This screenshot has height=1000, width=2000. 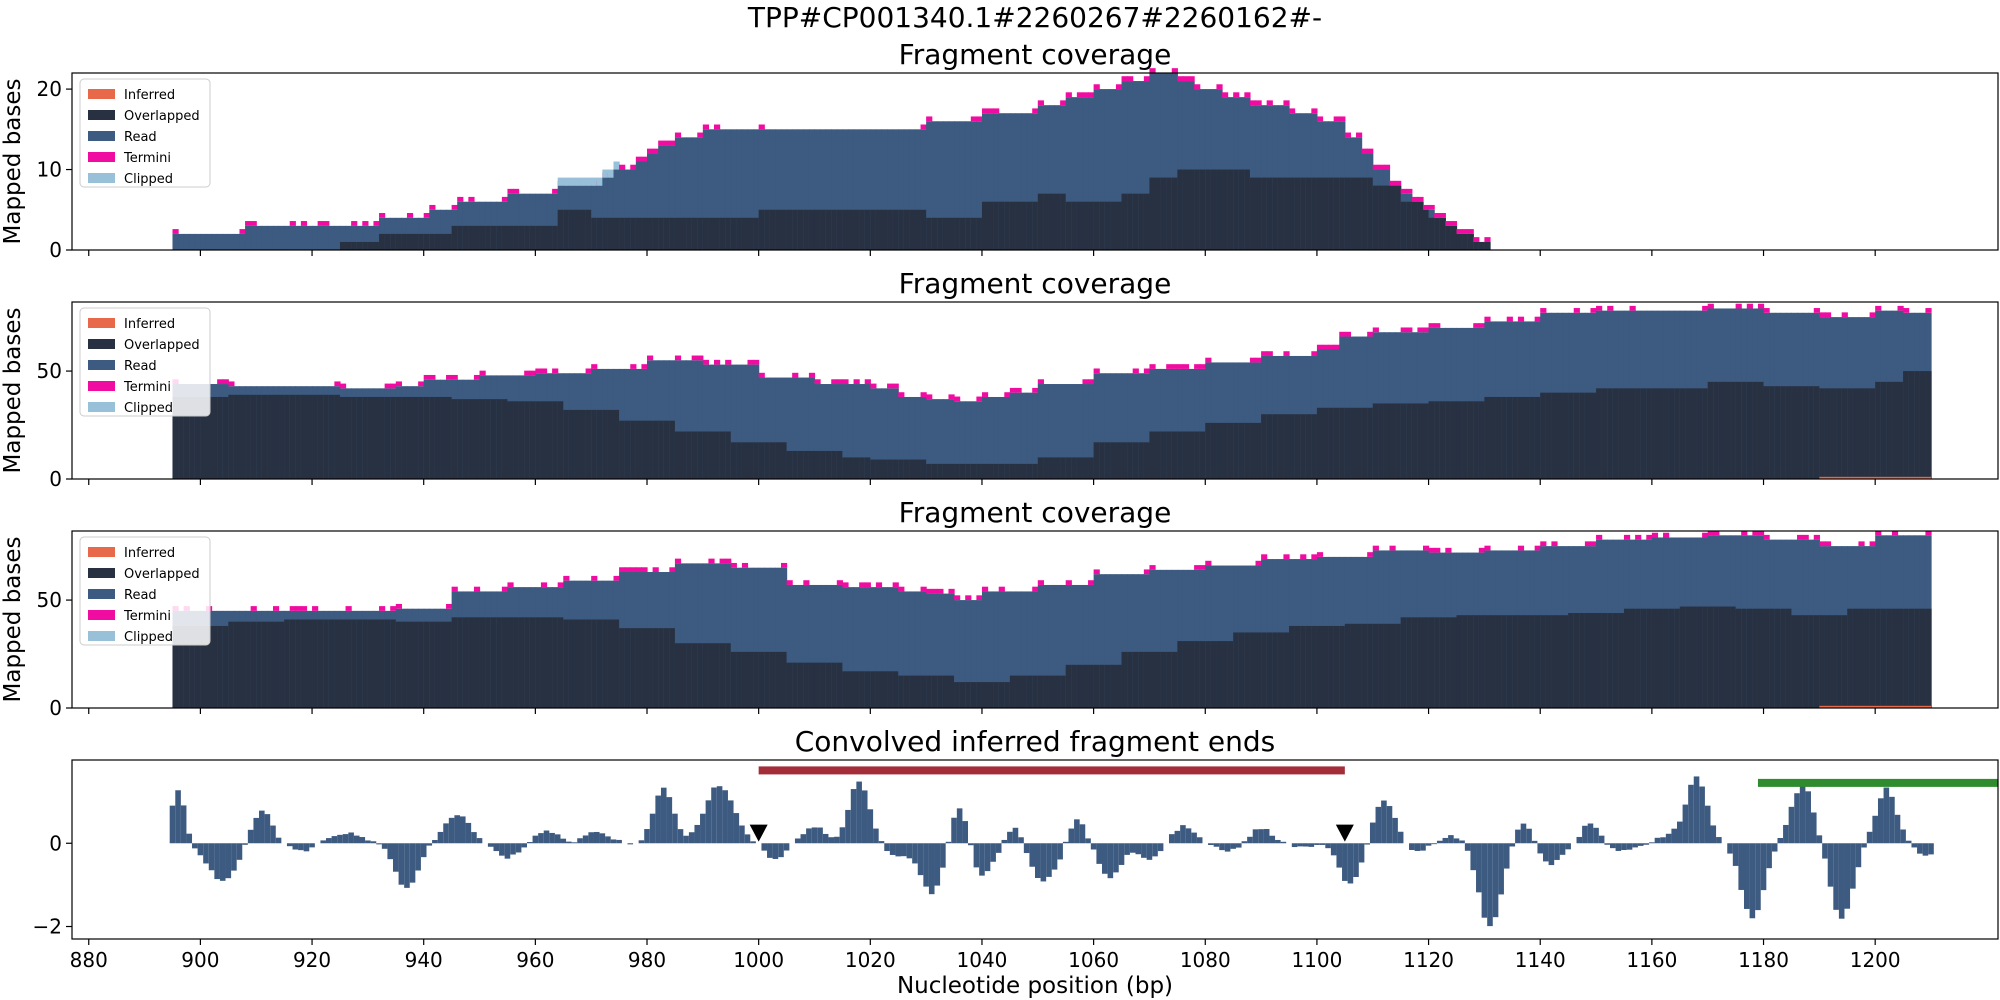 I want to click on y-tick-label: 20, so click(x=49, y=89).